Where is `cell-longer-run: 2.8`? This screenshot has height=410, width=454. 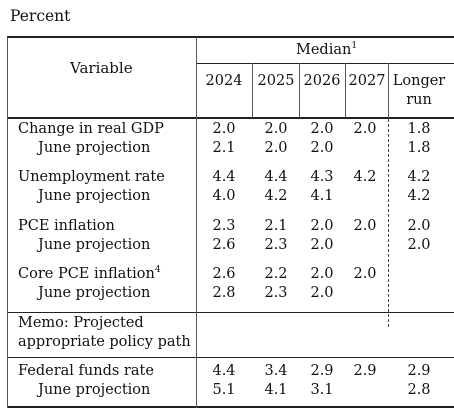 cell-longer-run: 2.8 is located at coordinates (419, 390).